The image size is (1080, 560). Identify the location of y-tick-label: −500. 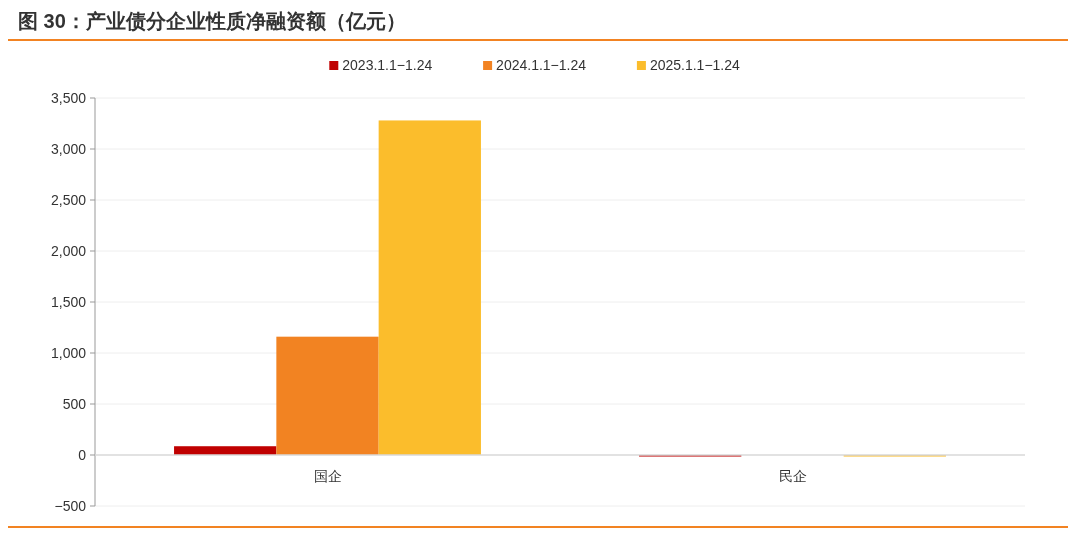
(70, 506).